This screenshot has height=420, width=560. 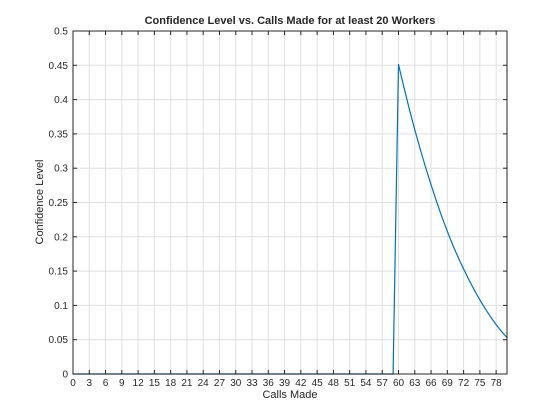 What do you see at coordinates (106, 383) in the screenshot?
I see `x-tick-label: 6` at bounding box center [106, 383].